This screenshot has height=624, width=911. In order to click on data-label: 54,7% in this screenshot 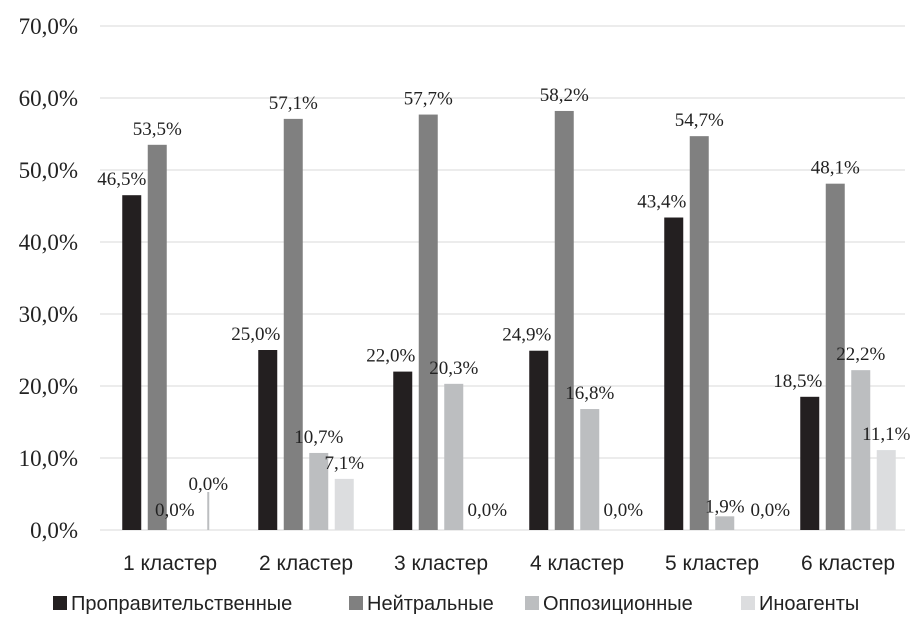, I will do `click(699, 120)`.